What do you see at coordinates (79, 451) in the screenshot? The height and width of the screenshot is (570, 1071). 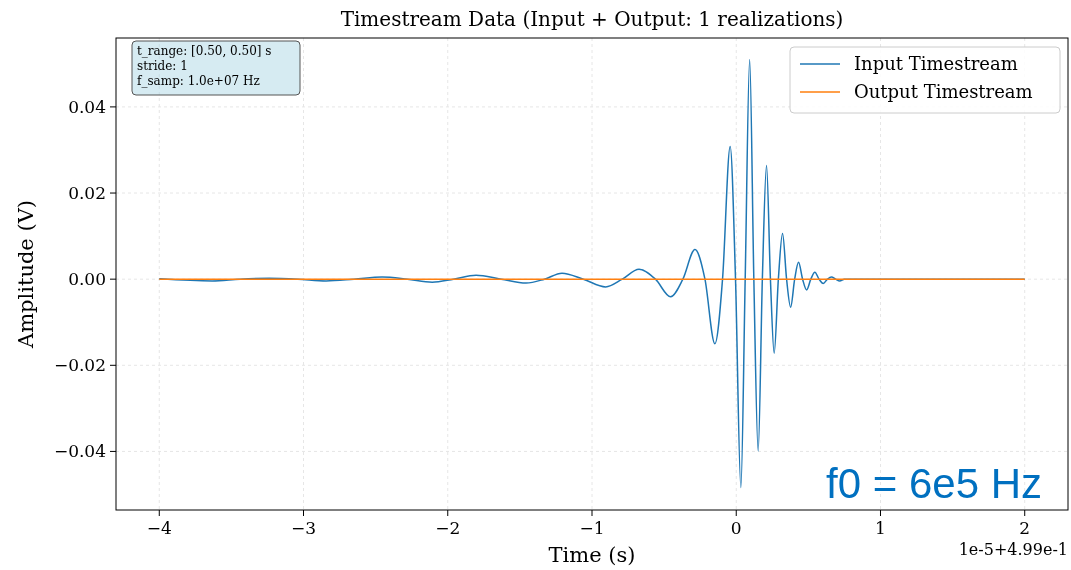 I see `y-tick-label: −0.04` at bounding box center [79, 451].